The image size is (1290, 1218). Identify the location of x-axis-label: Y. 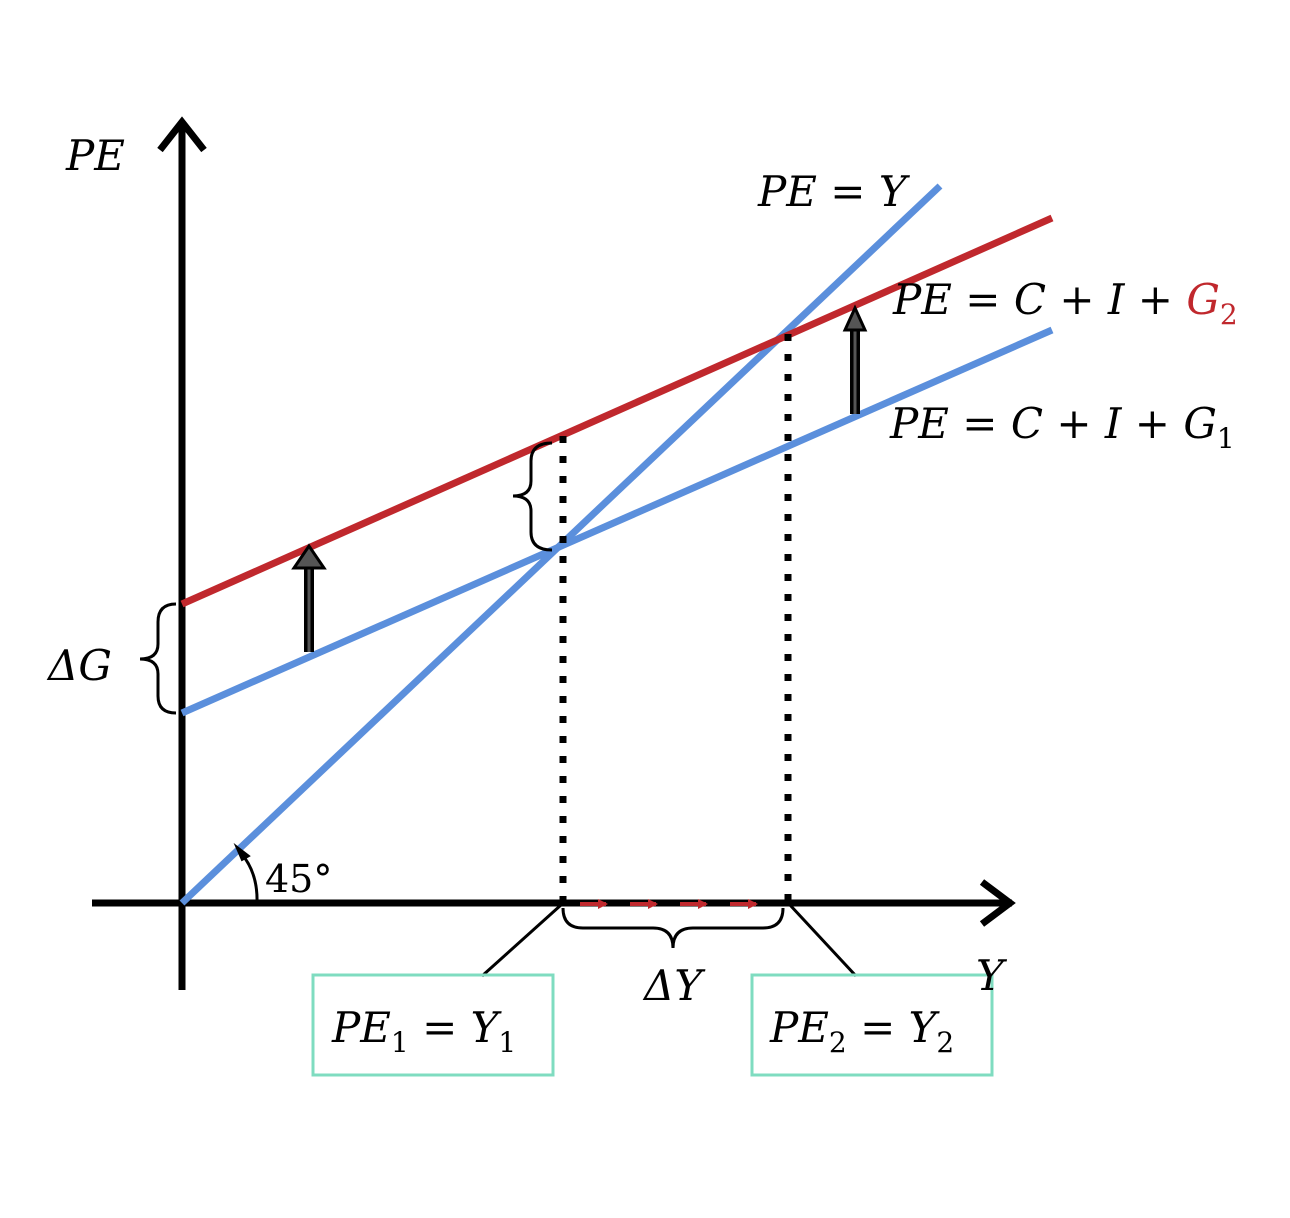
(992, 975).